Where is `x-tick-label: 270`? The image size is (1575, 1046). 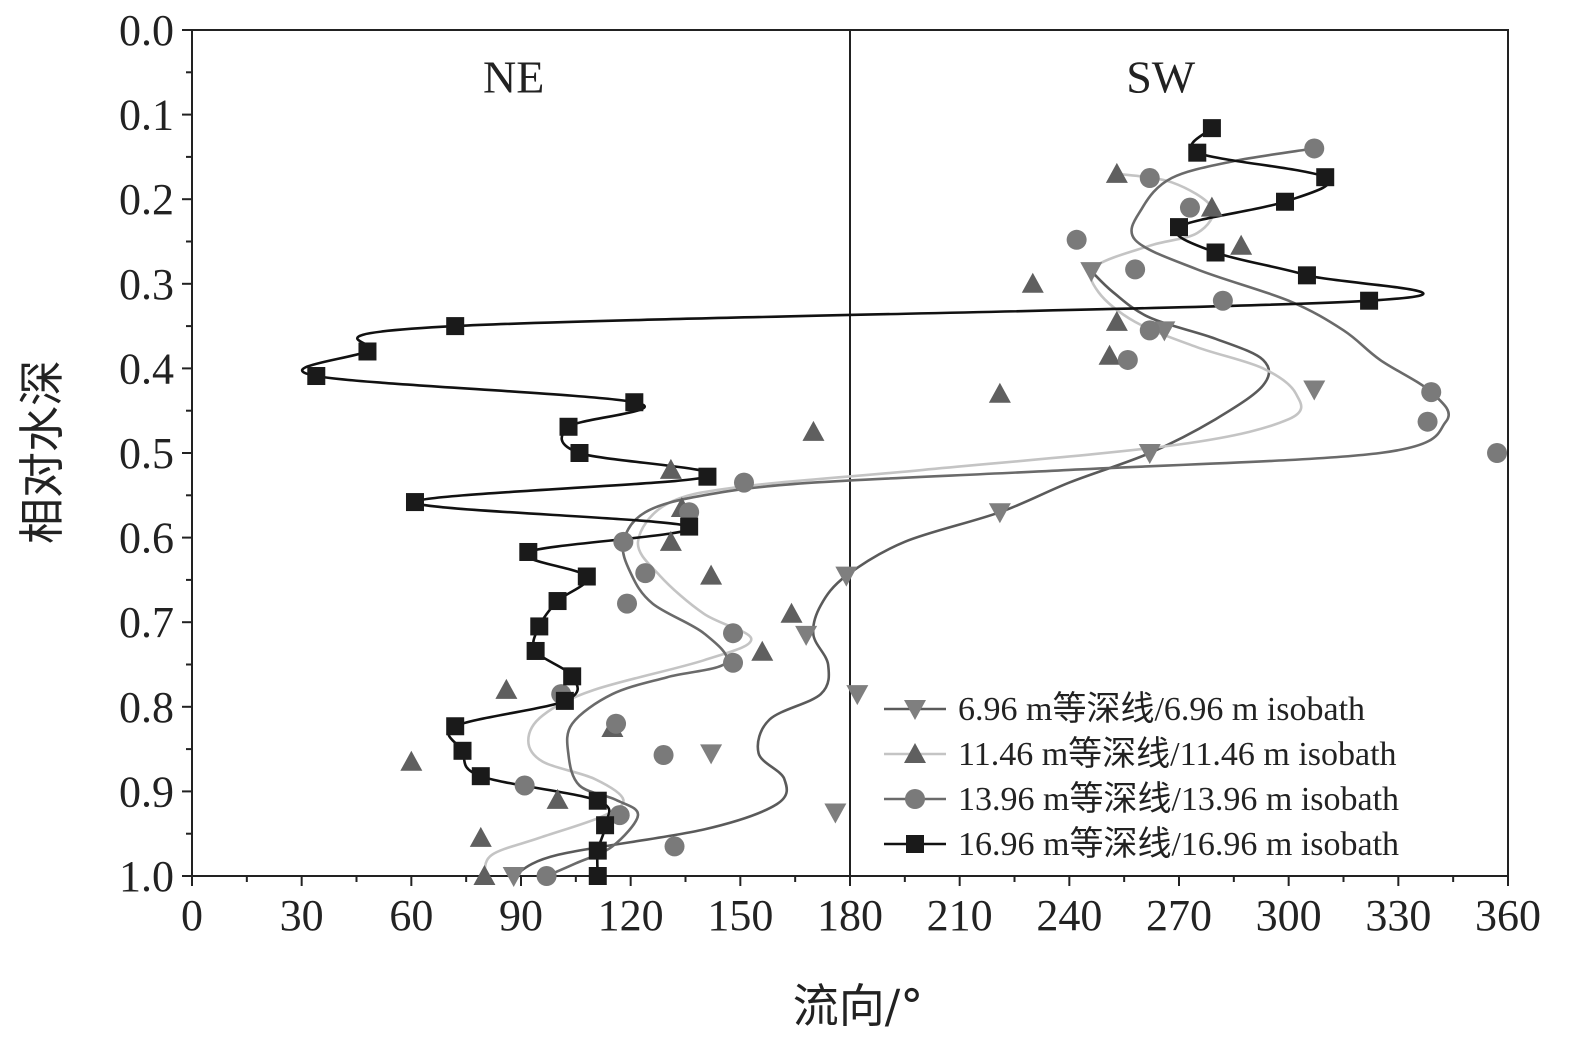
x-tick-label: 270 is located at coordinates (1179, 915).